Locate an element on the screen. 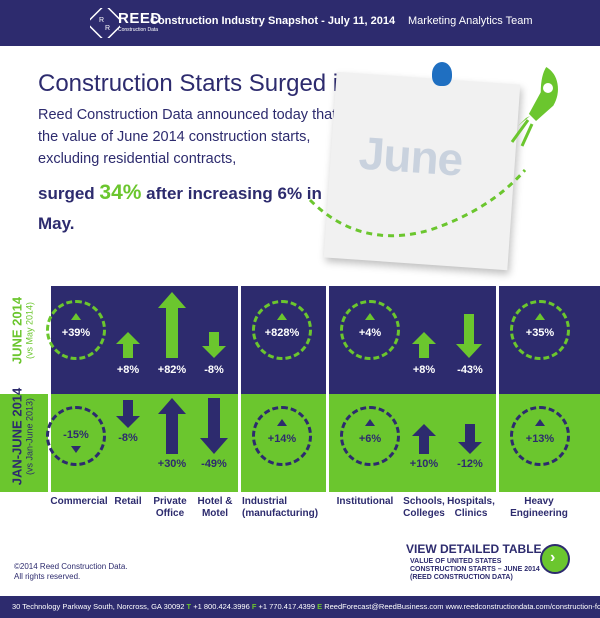 This screenshot has height=618, width=600. june-row-label: JUNE 2014 (vs May 2014) is located at coordinates (22, 331).